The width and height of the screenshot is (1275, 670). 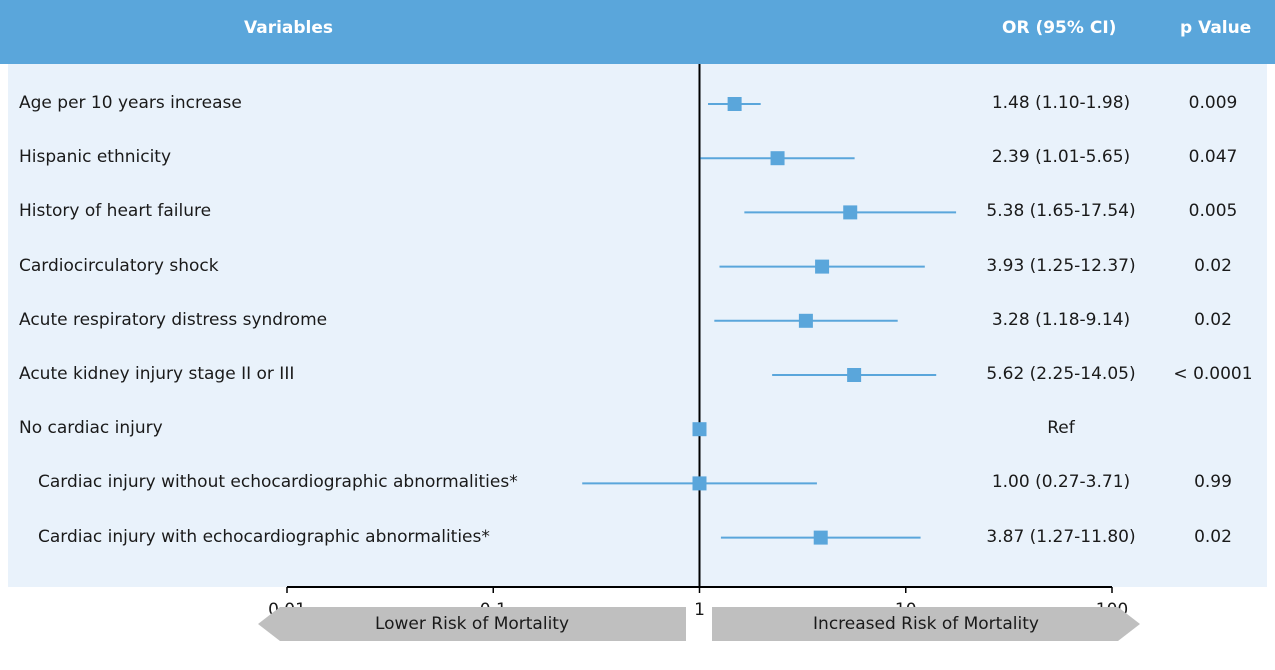 I want to click on or-ci-value: 2.39 (1.01-5.65), so click(x=1061, y=157).